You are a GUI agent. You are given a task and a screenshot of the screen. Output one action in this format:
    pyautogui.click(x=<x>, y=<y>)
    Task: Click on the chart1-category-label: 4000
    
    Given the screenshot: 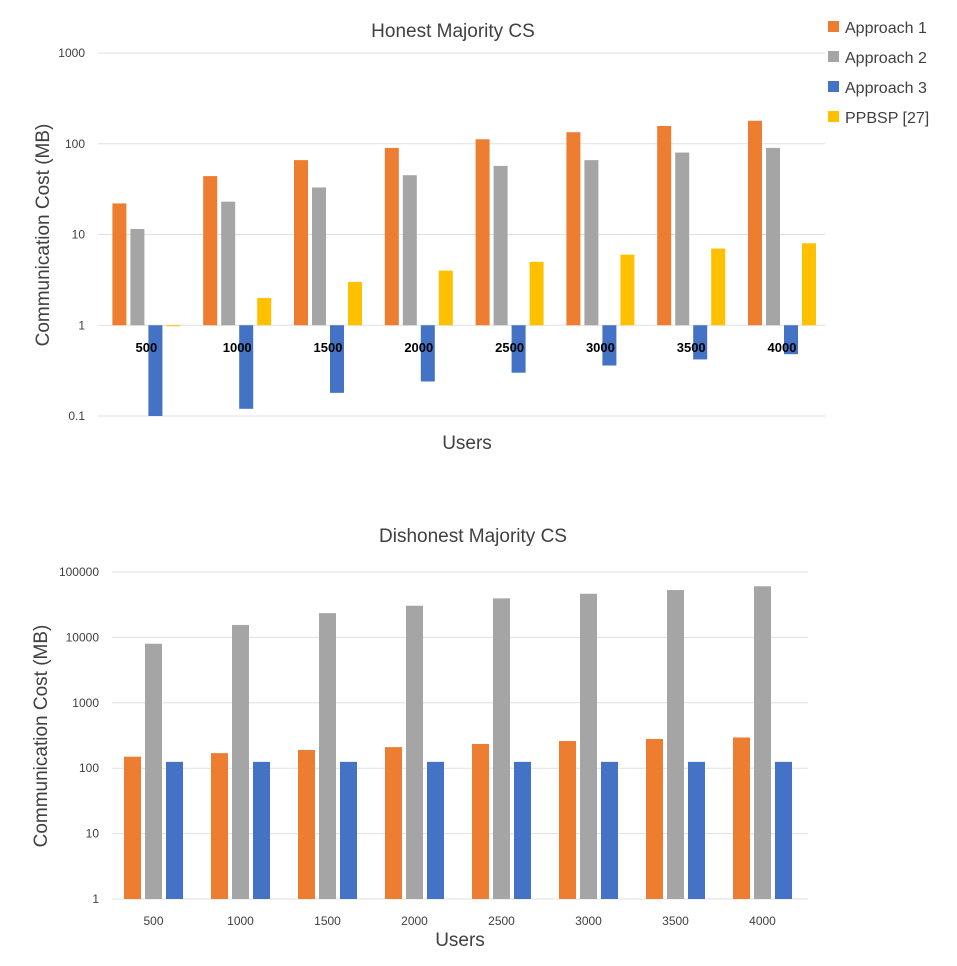 What is the action you would take?
    pyautogui.click(x=782, y=347)
    